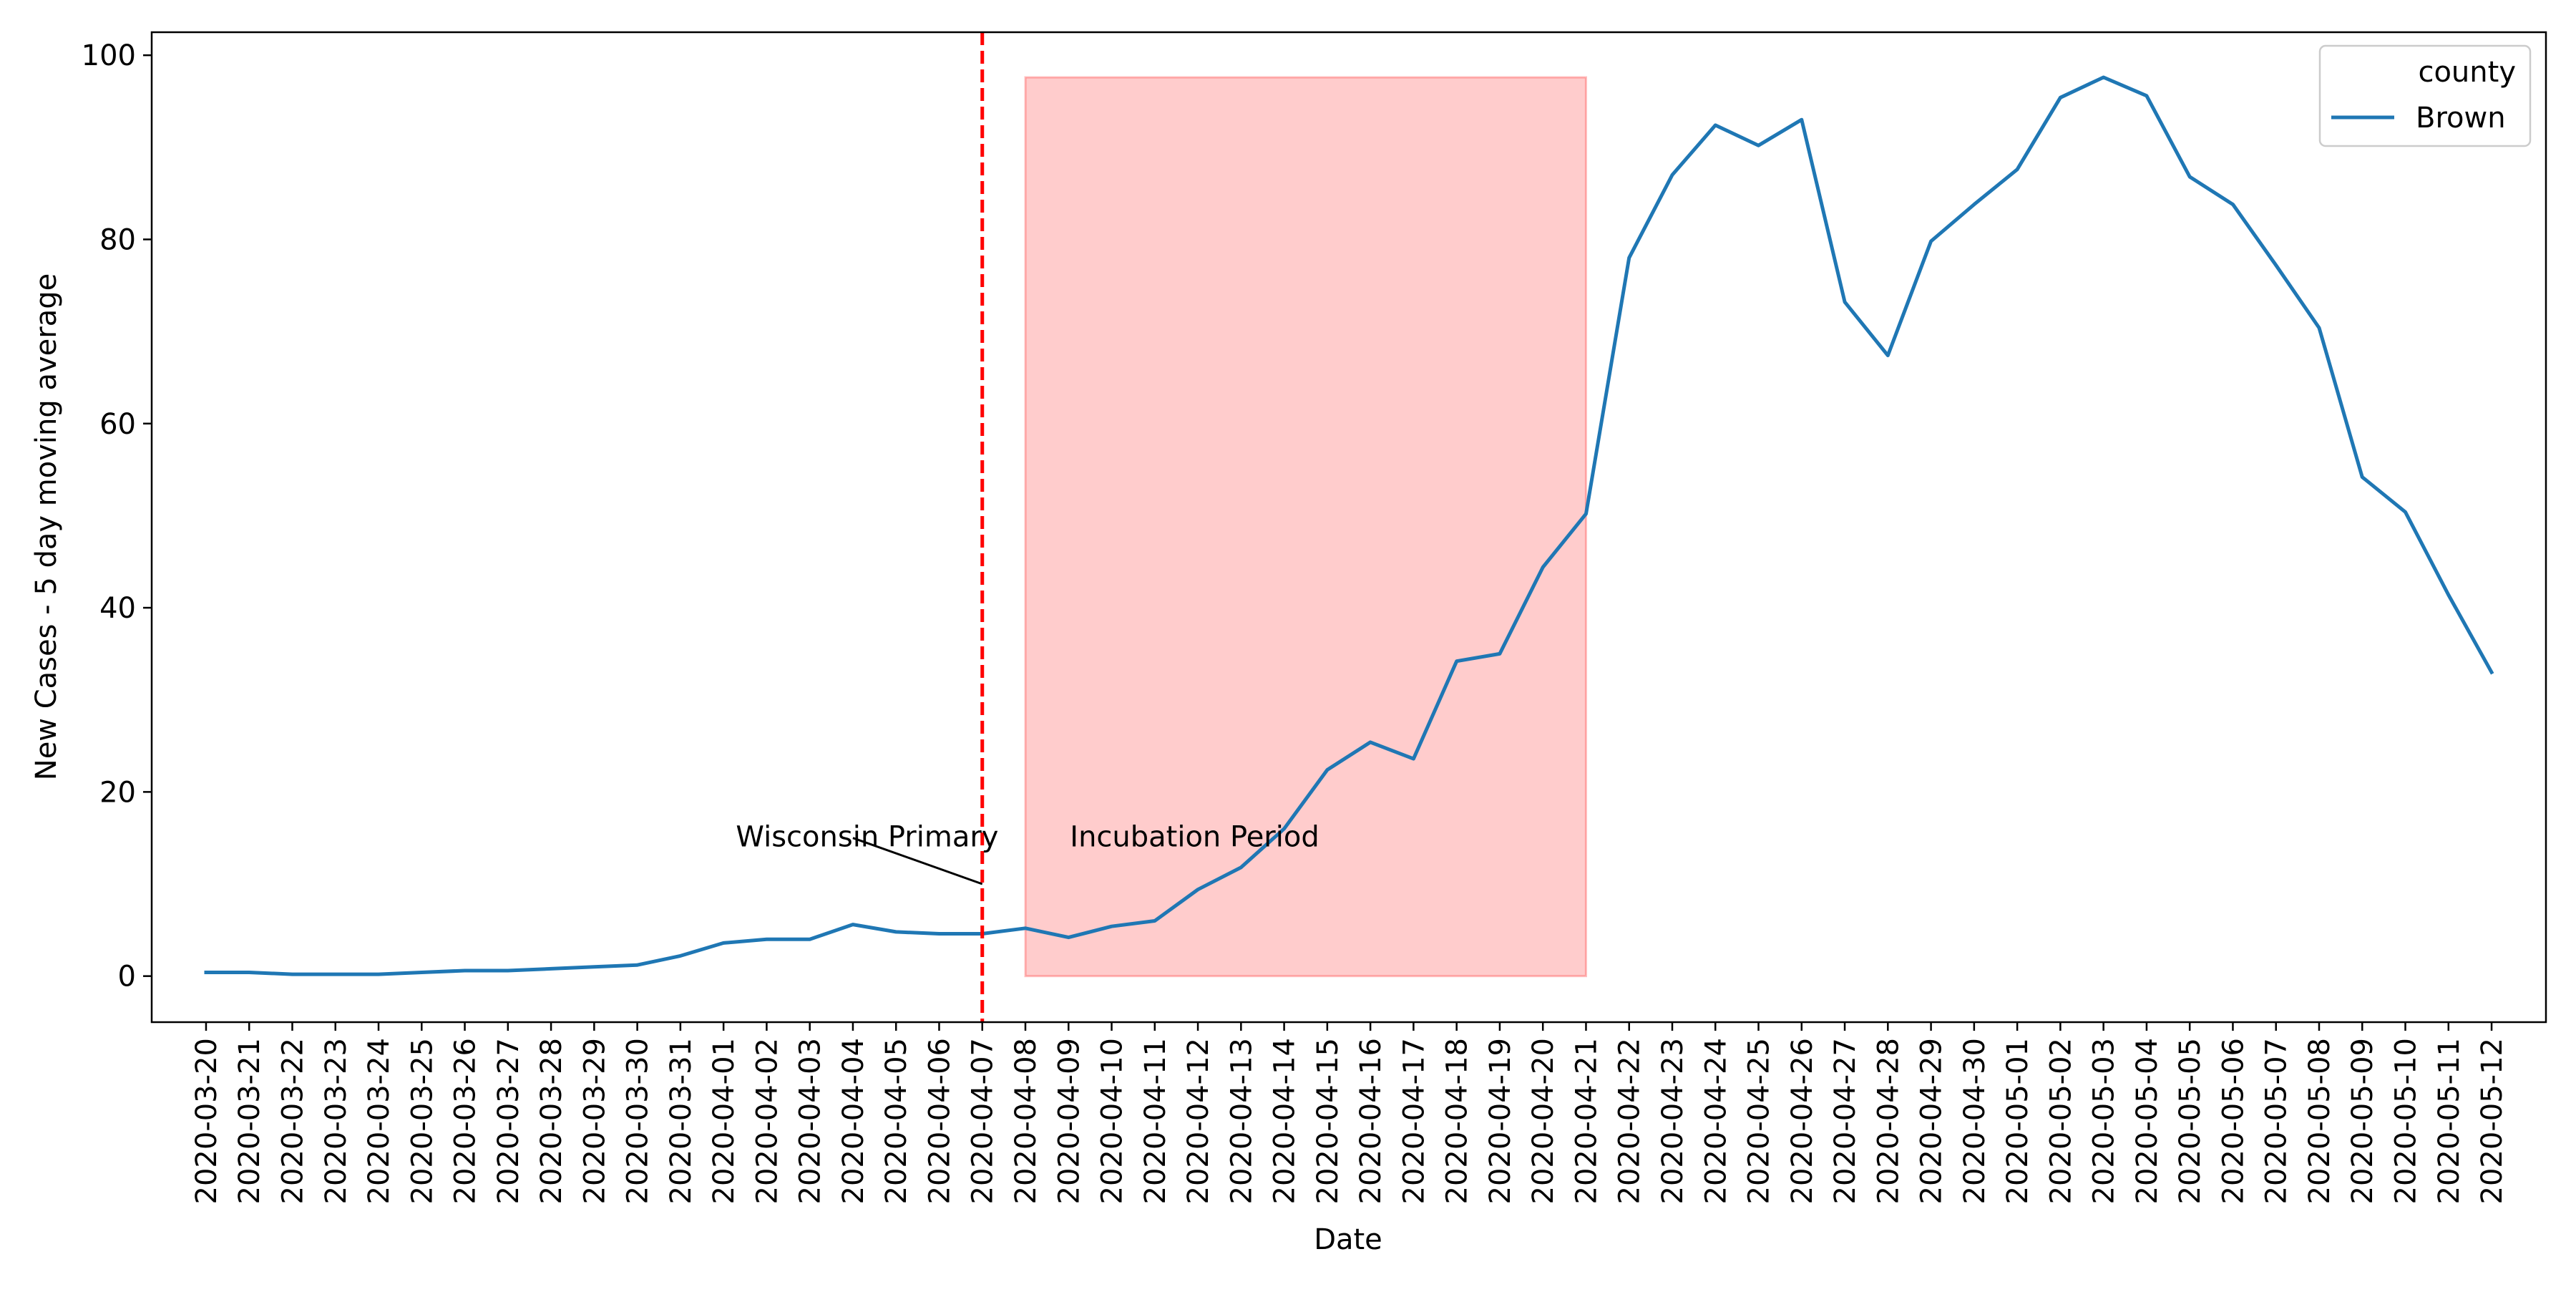 The height and width of the screenshot is (1292, 2576). I want to click on x-tick-label: 2020-04-21, so click(1586, 1121).